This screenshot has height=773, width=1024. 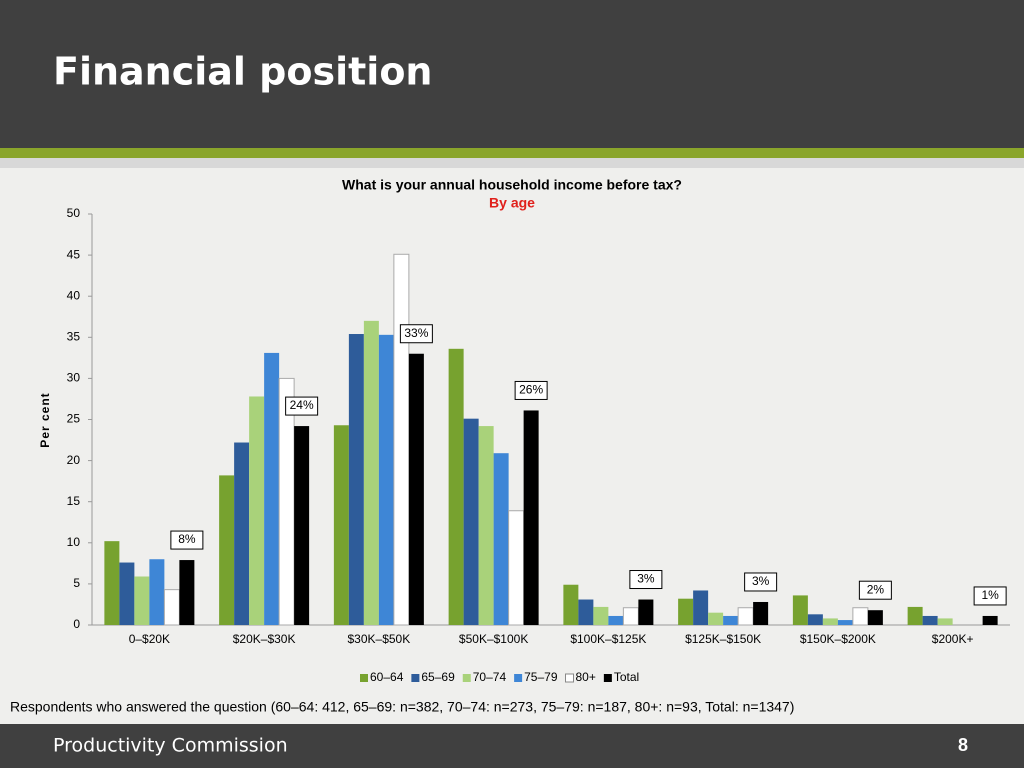 I want to click on x-tick-label: 0–$20K, so click(x=149, y=639).